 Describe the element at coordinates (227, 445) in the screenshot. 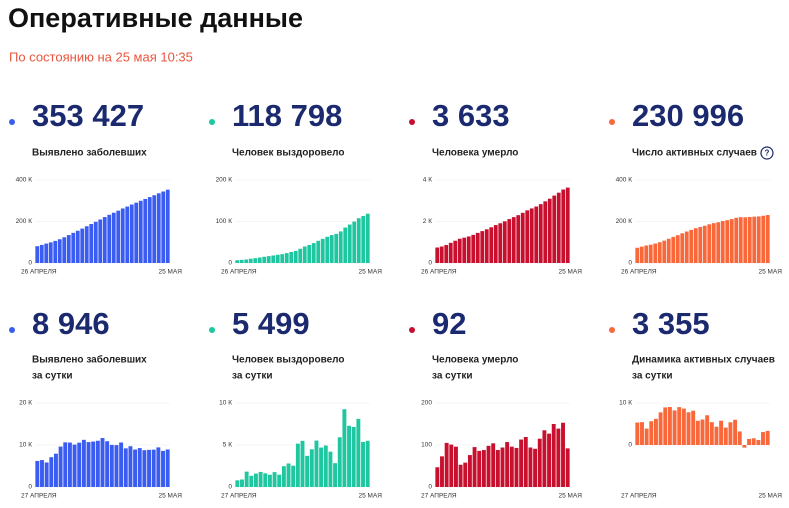

I see `y-tick-label: 5 К` at that location.